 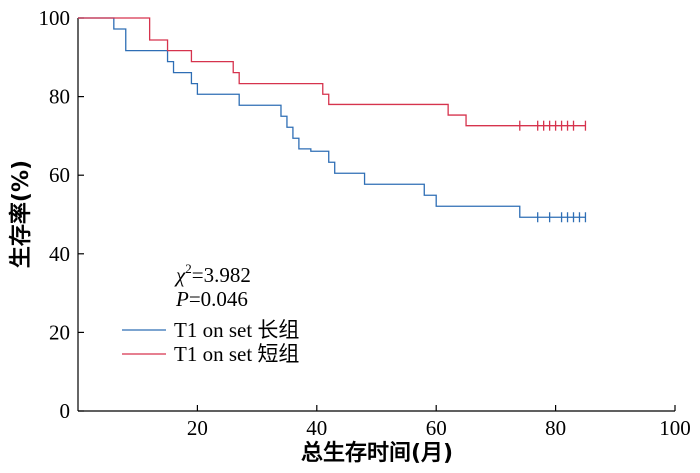 I want to click on x-tick-label: 20, so click(x=197, y=428).